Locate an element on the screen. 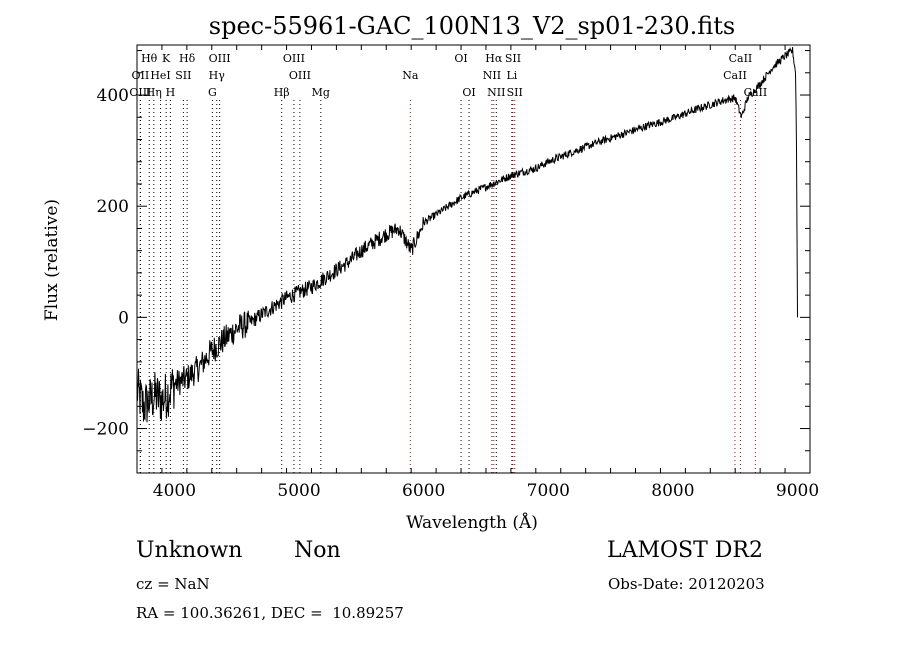 The width and height of the screenshot is (900, 650). spectral-line-label: HeI is located at coordinates (160, 75).